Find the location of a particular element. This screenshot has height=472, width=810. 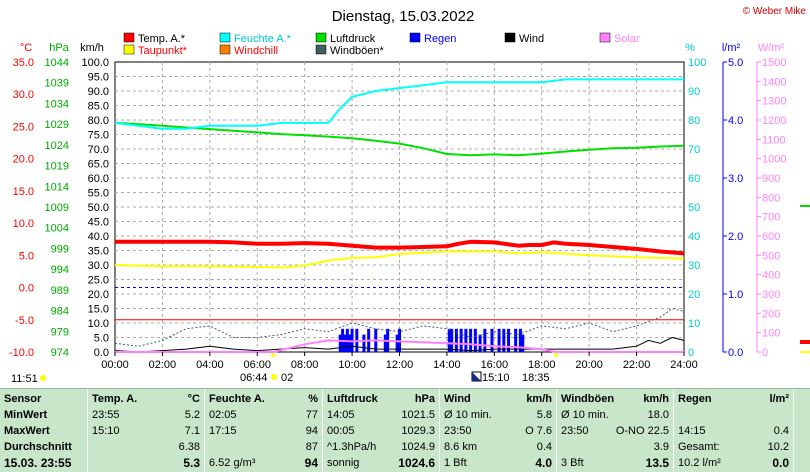

legend-label: Wind is located at coordinates (531, 39).